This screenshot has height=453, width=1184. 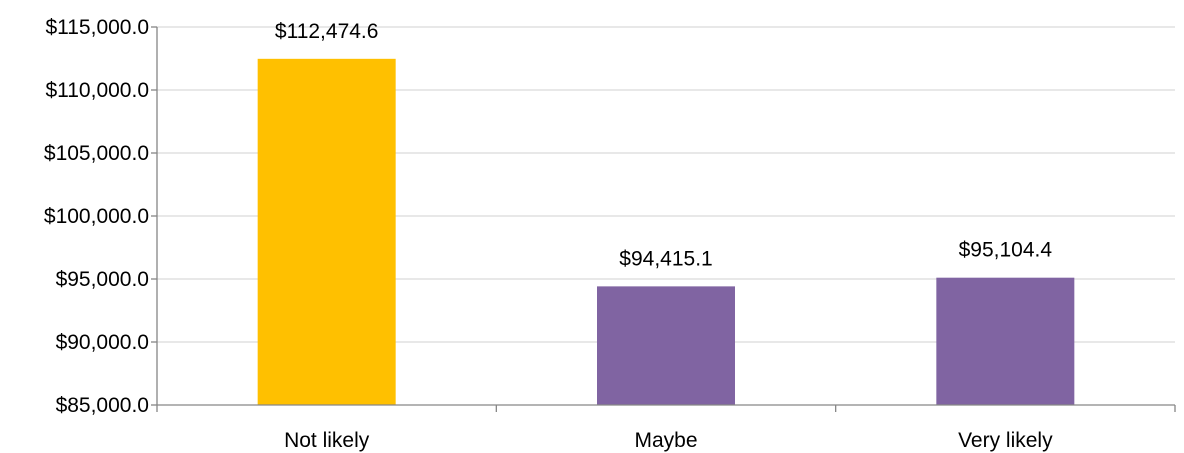 What do you see at coordinates (102, 342) in the screenshot?
I see `y-tick-label: $90,000.0` at bounding box center [102, 342].